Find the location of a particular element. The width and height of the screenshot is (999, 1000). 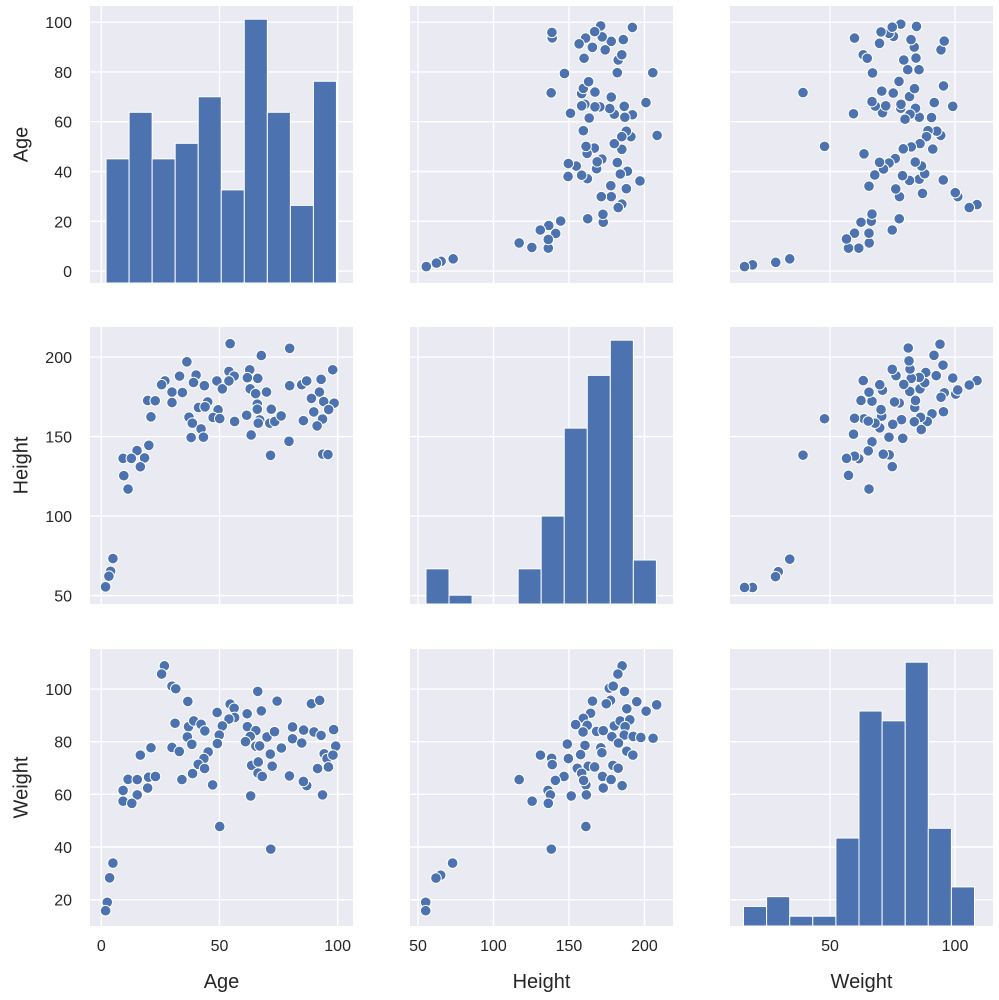

y-tick-label: 80 is located at coordinates (63, 743).